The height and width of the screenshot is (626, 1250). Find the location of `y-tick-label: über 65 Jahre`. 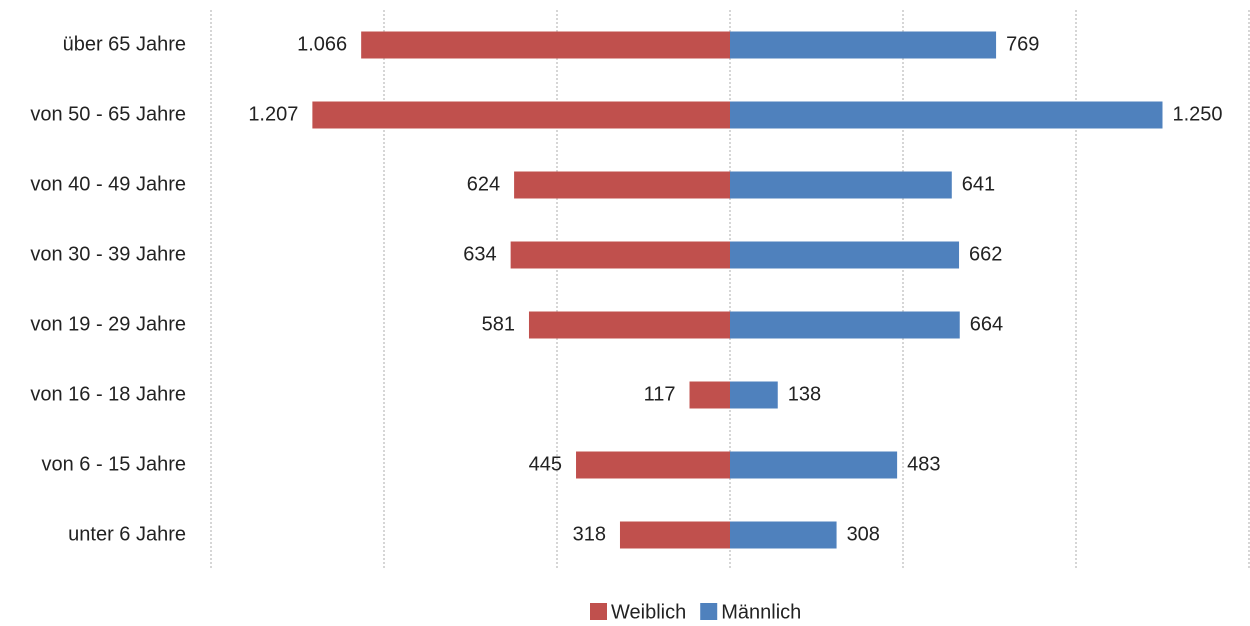

y-tick-label: über 65 Jahre is located at coordinates (124, 44).